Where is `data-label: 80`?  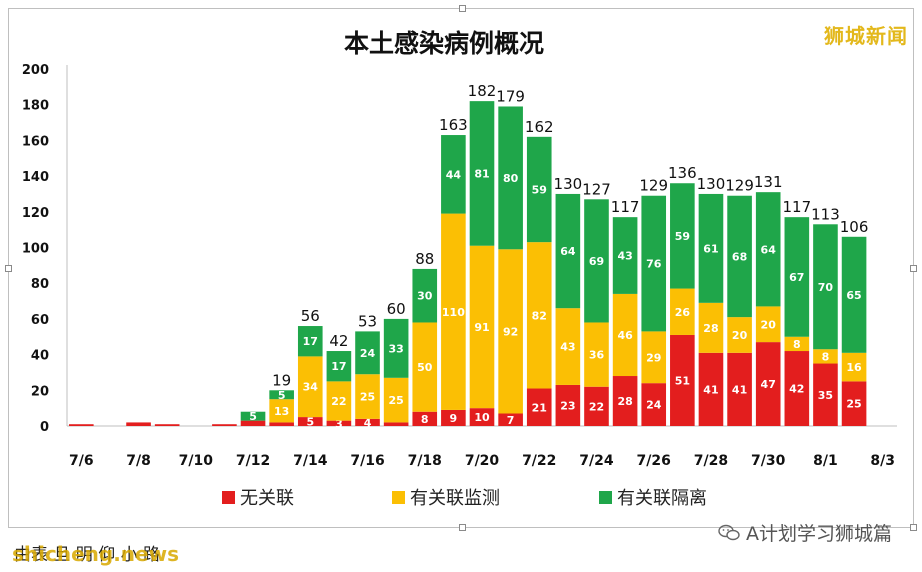 data-label: 80 is located at coordinates (511, 178).